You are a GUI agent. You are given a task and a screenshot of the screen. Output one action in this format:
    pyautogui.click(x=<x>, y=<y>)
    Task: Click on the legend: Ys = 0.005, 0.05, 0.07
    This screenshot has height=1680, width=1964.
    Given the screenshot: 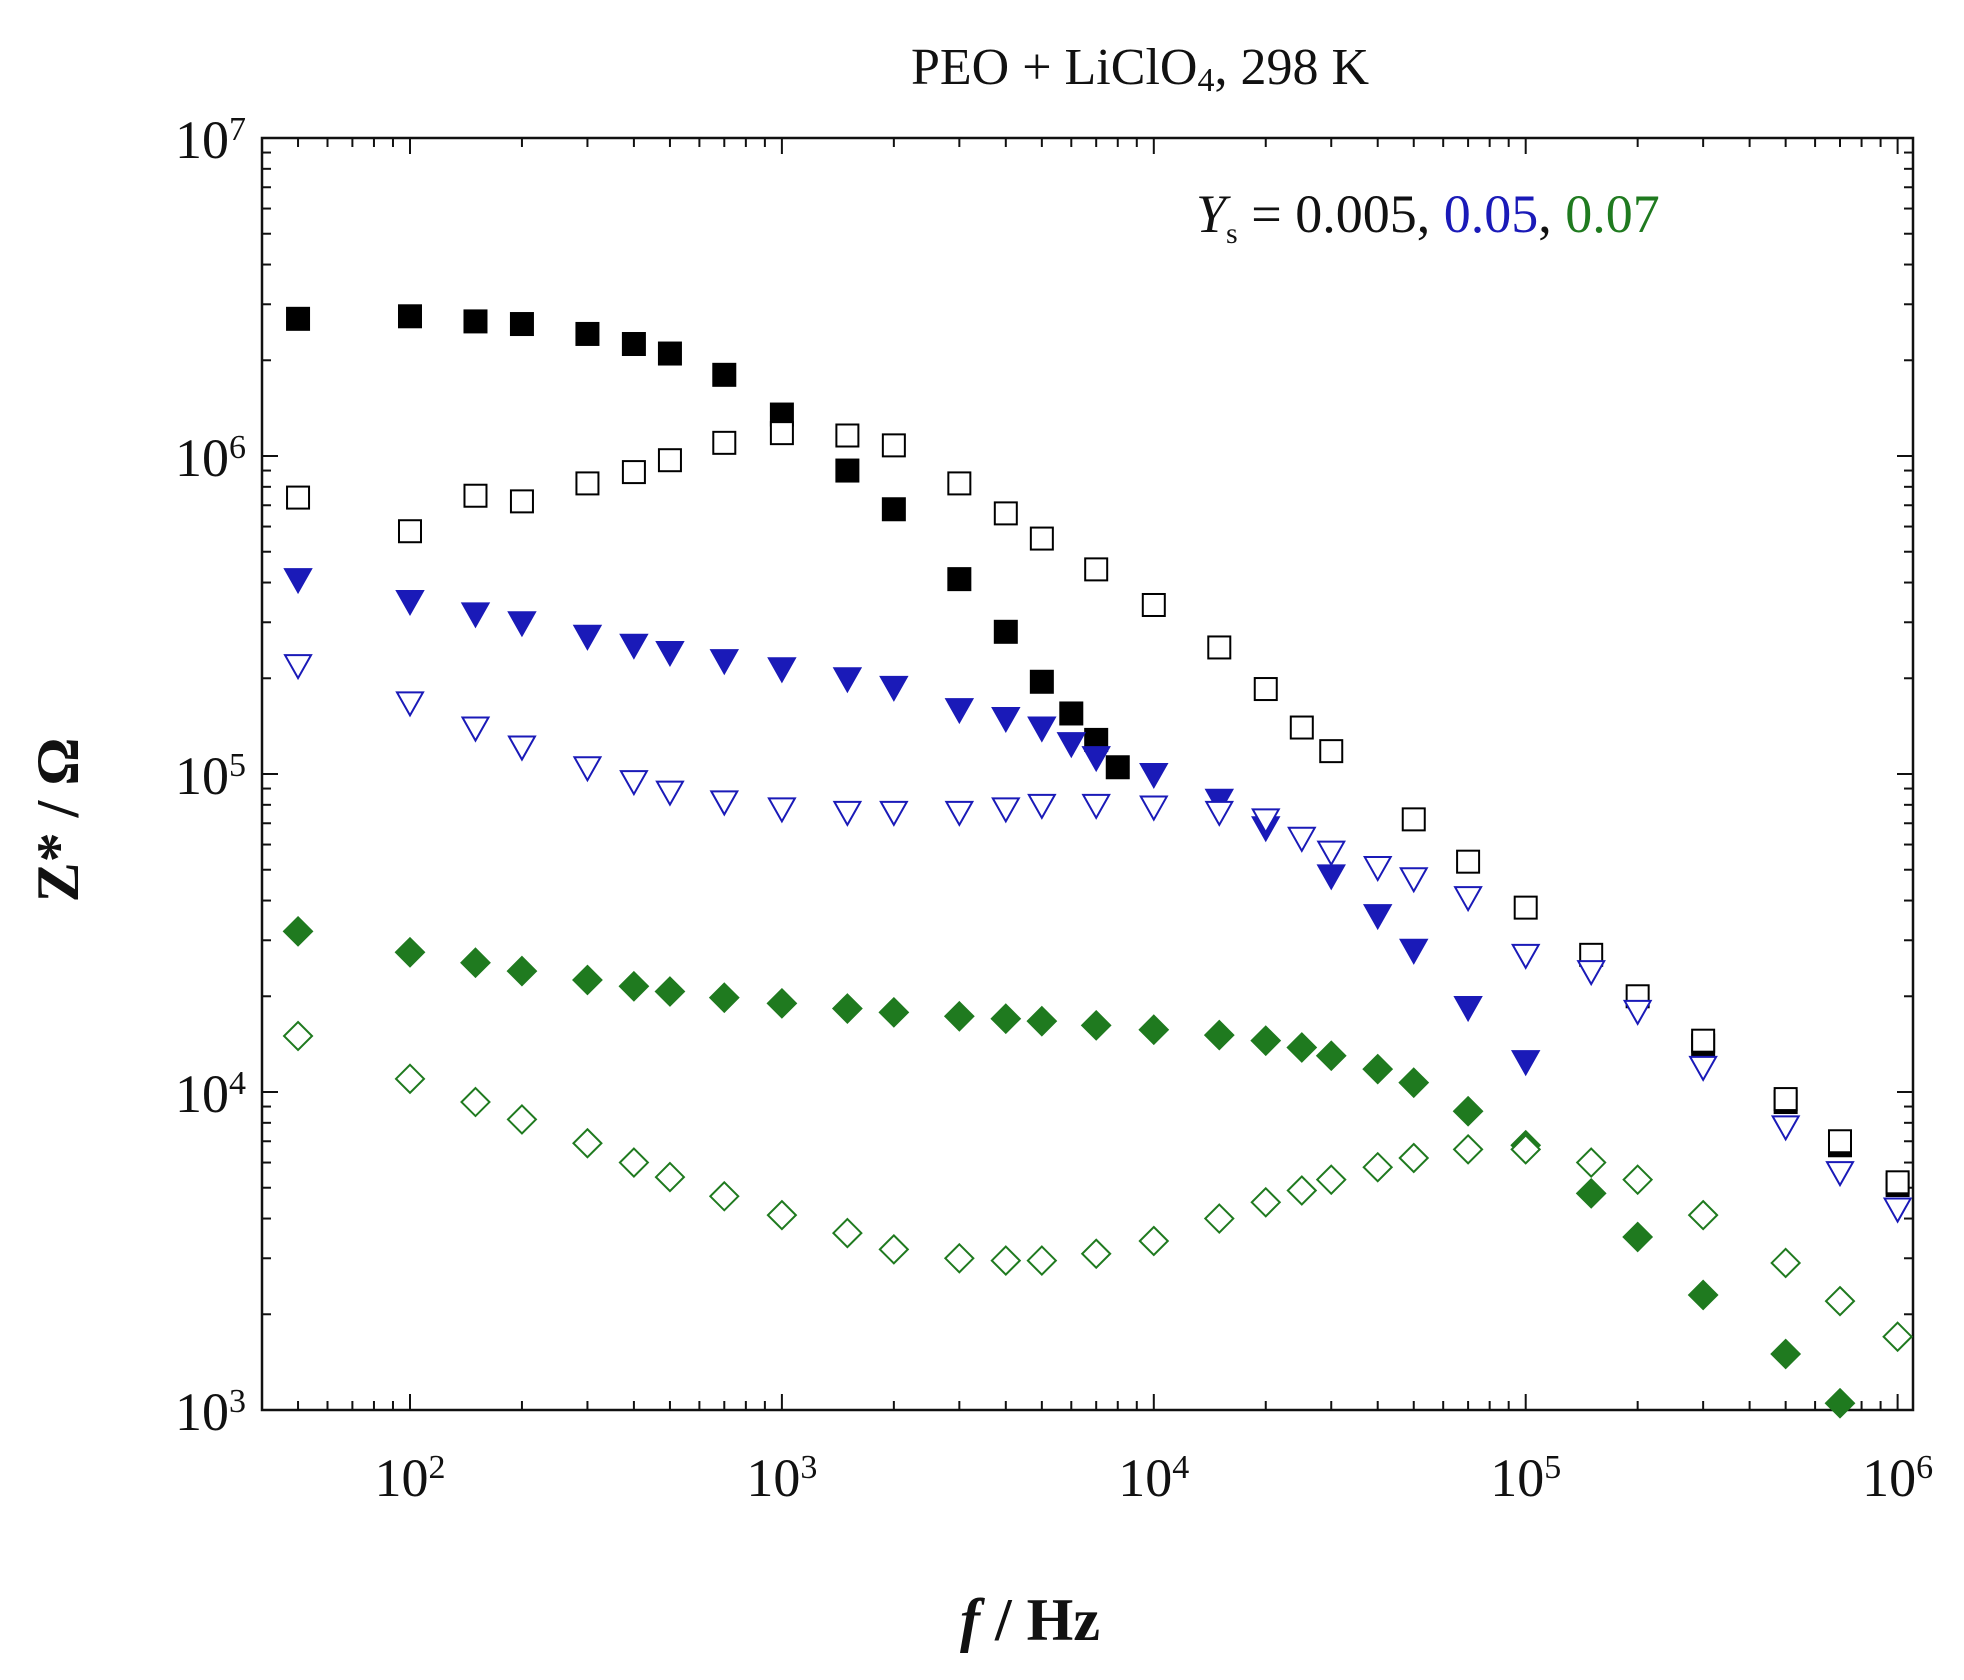 What is the action you would take?
    pyautogui.click(x=1428, y=217)
    